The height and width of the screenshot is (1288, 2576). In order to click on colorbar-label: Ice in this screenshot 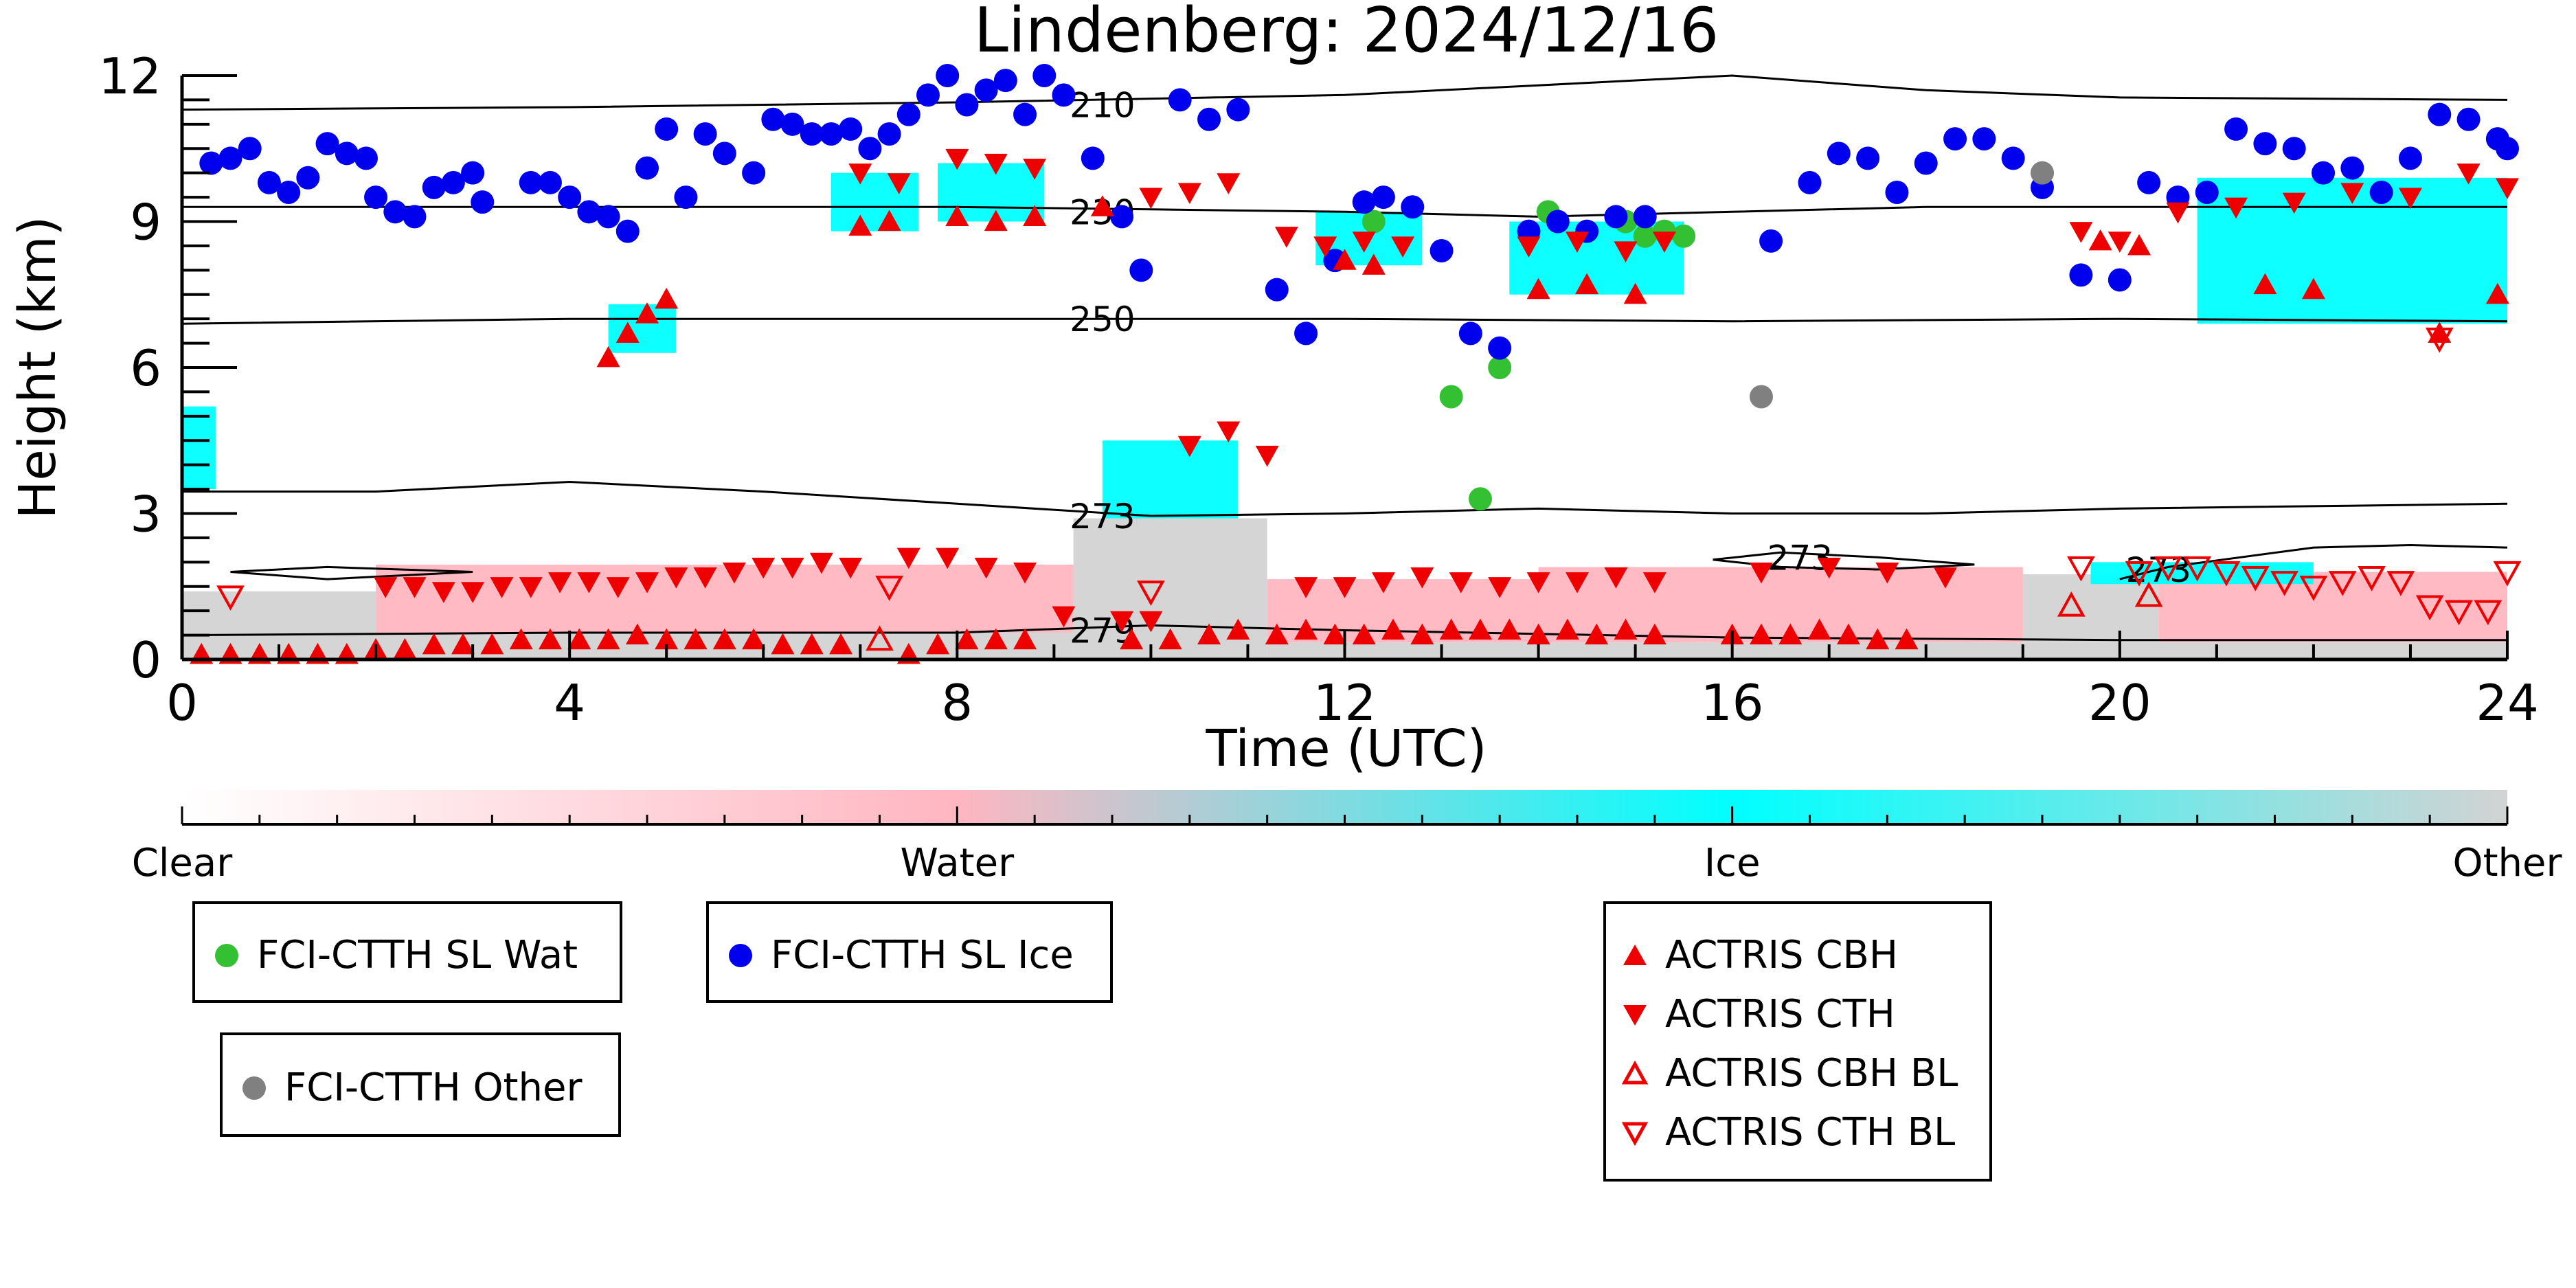, I will do `click(1732, 863)`.